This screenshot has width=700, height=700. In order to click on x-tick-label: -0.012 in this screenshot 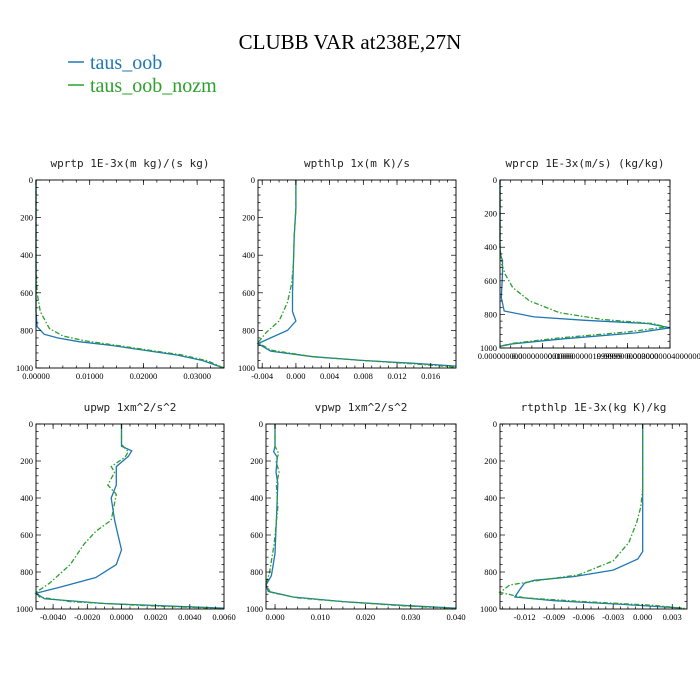, I will do `click(525, 617)`.